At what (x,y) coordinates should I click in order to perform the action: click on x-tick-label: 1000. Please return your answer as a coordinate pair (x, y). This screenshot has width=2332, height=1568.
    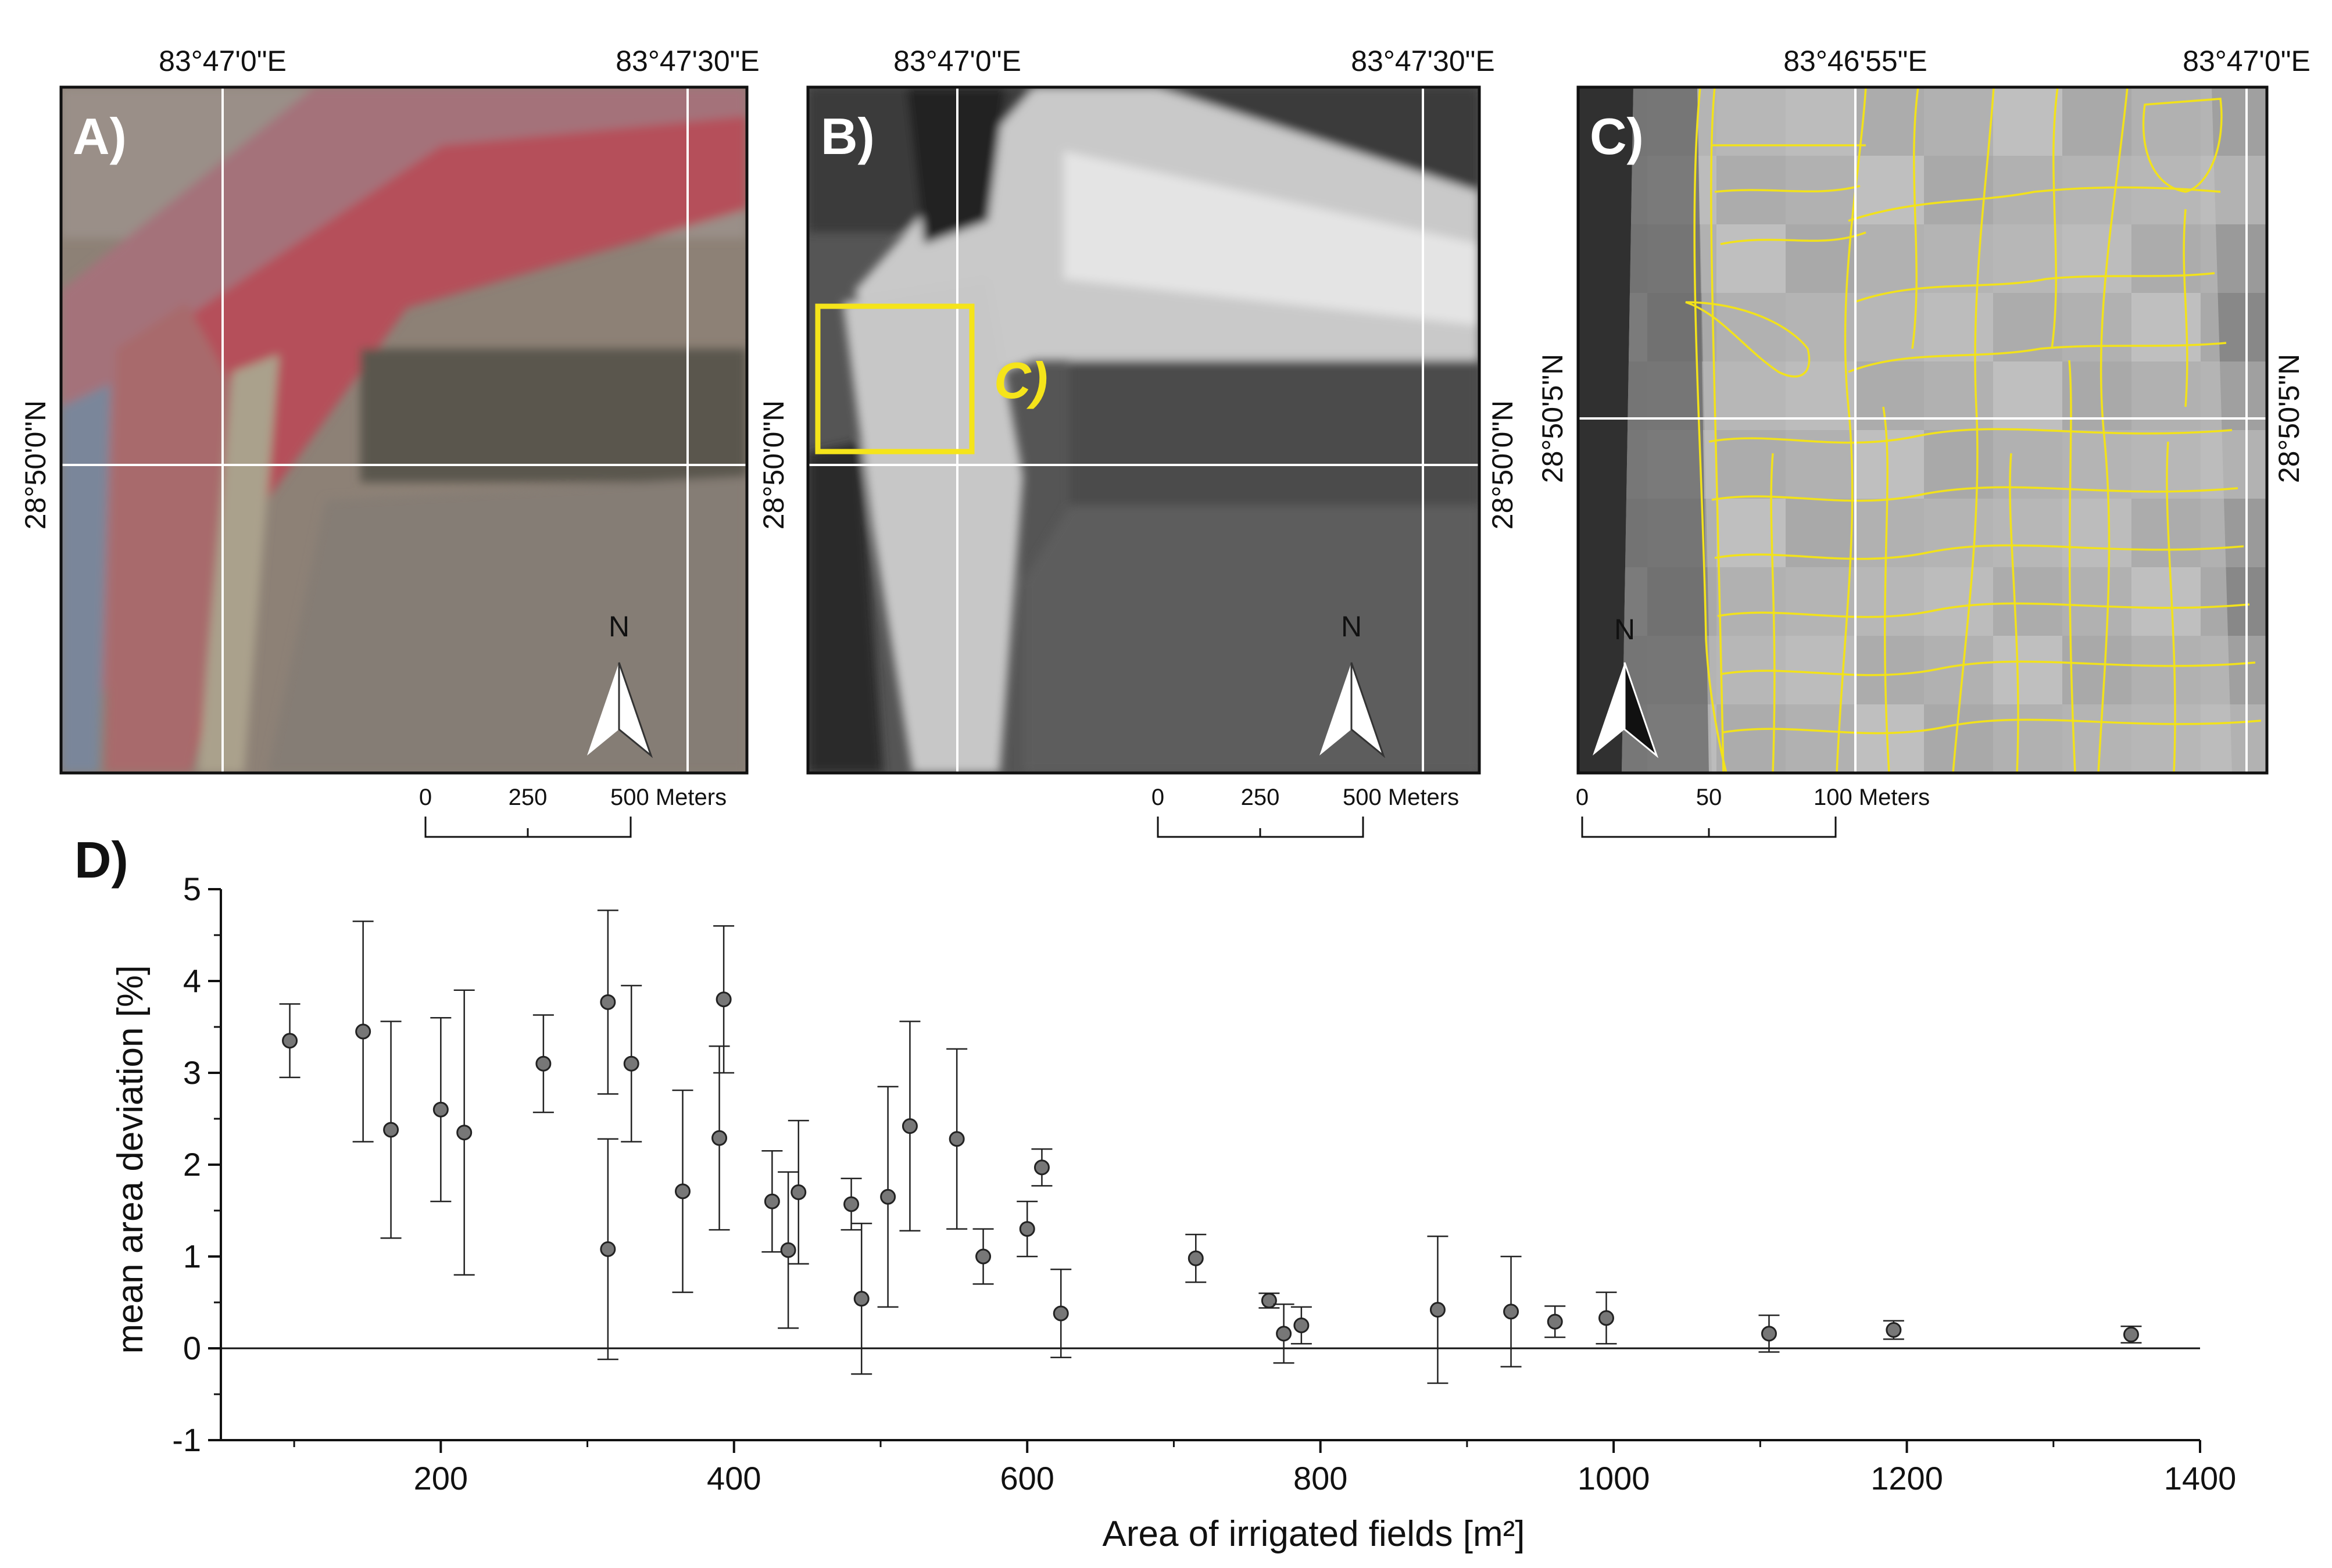
    Looking at the image, I should click on (1614, 1478).